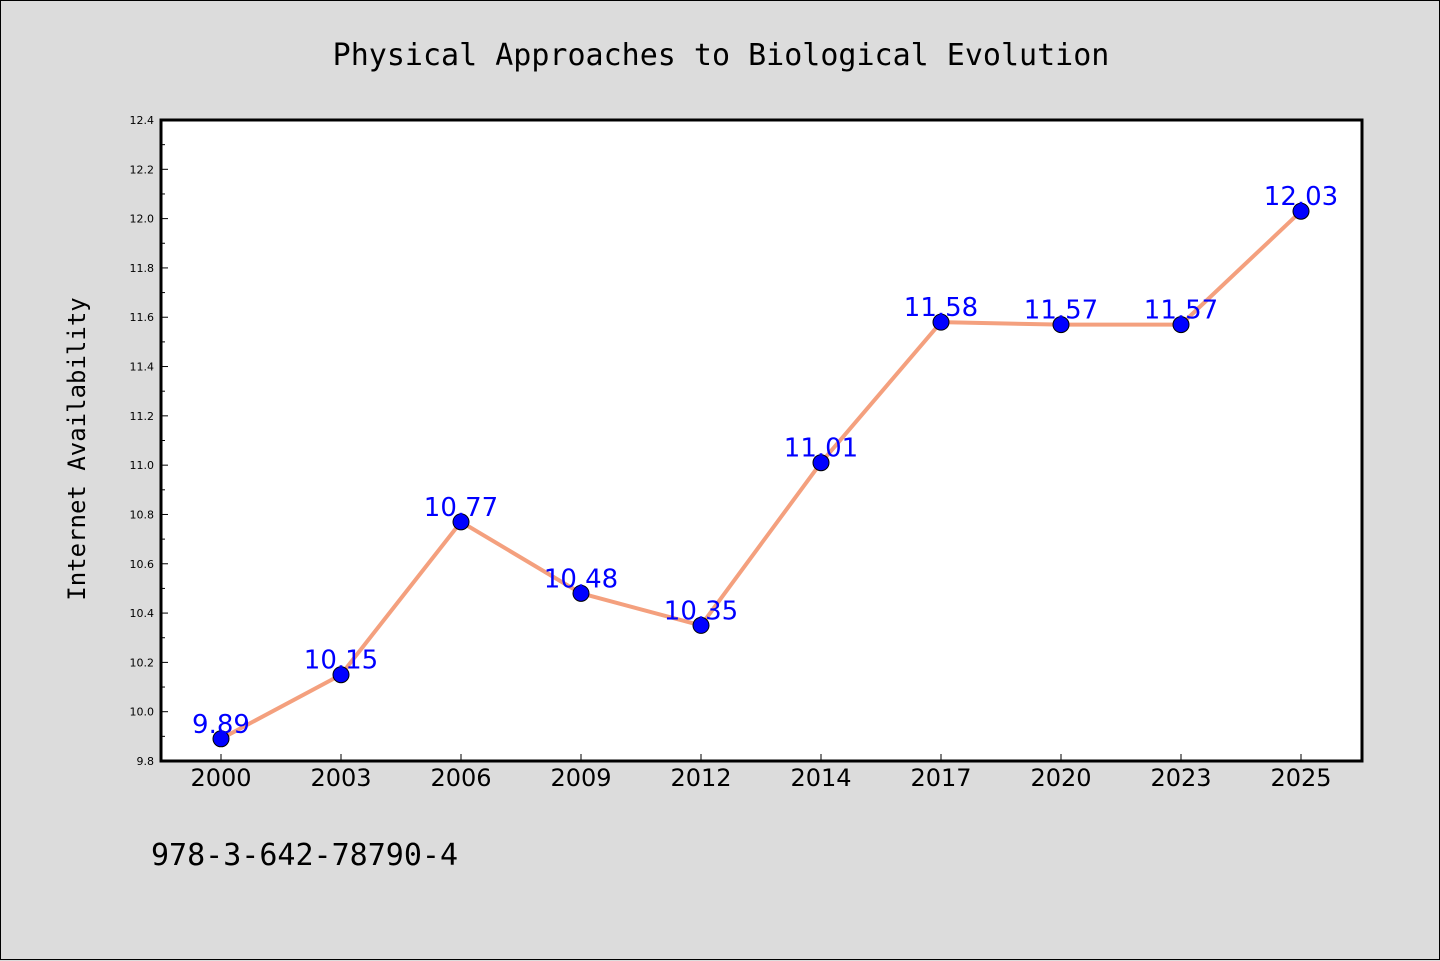 The height and width of the screenshot is (961, 1440). What do you see at coordinates (701, 611) in the screenshot?
I see `data-label: 10.35` at bounding box center [701, 611].